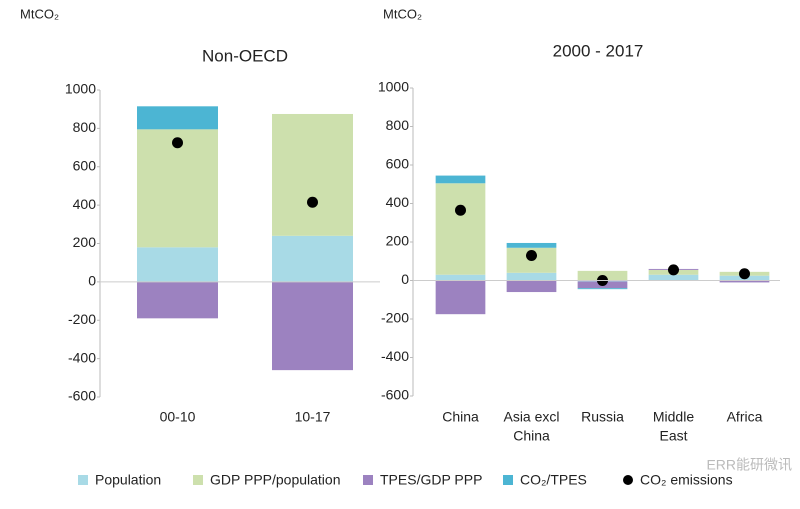 Image resolution: width=800 pixels, height=509 pixels. What do you see at coordinates (313, 417) in the screenshot?
I see `x-tick-label: 10-17` at bounding box center [313, 417].